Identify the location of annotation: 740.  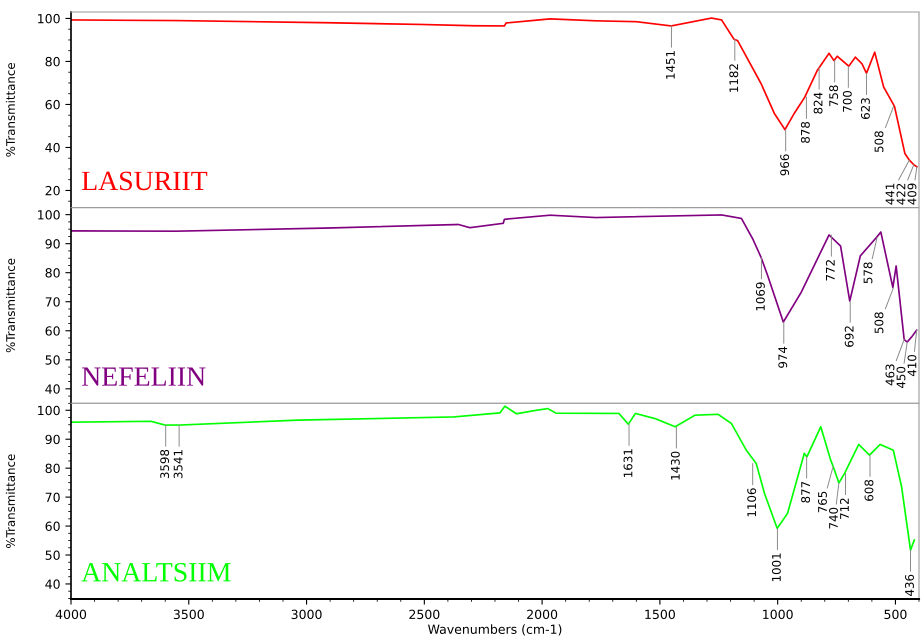
(833, 518).